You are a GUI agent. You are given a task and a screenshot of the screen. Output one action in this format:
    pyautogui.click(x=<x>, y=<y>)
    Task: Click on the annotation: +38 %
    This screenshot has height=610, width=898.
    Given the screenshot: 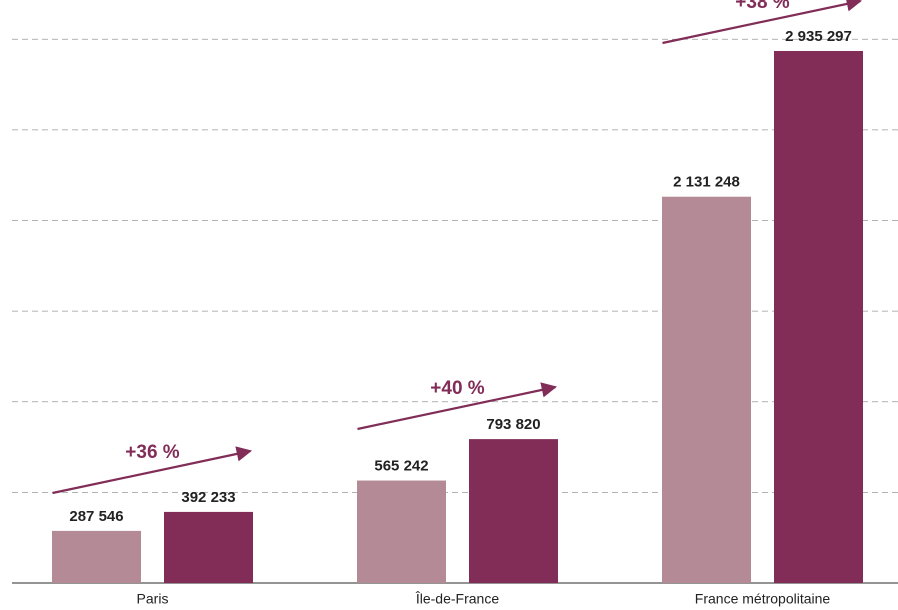 What is the action you would take?
    pyautogui.click(x=762, y=6)
    